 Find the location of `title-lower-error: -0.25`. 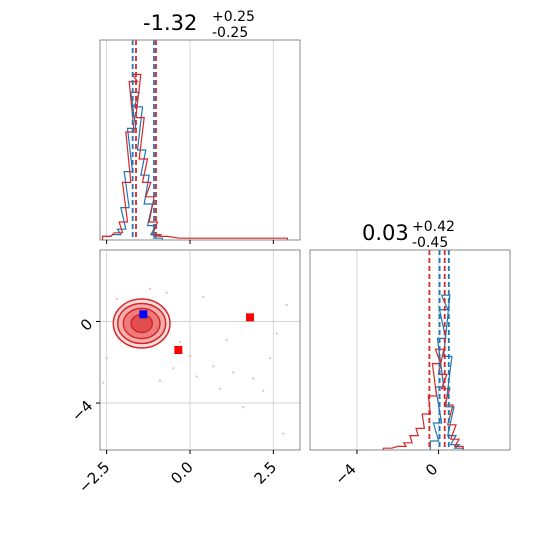

title-lower-error: -0.25 is located at coordinates (230, 33).